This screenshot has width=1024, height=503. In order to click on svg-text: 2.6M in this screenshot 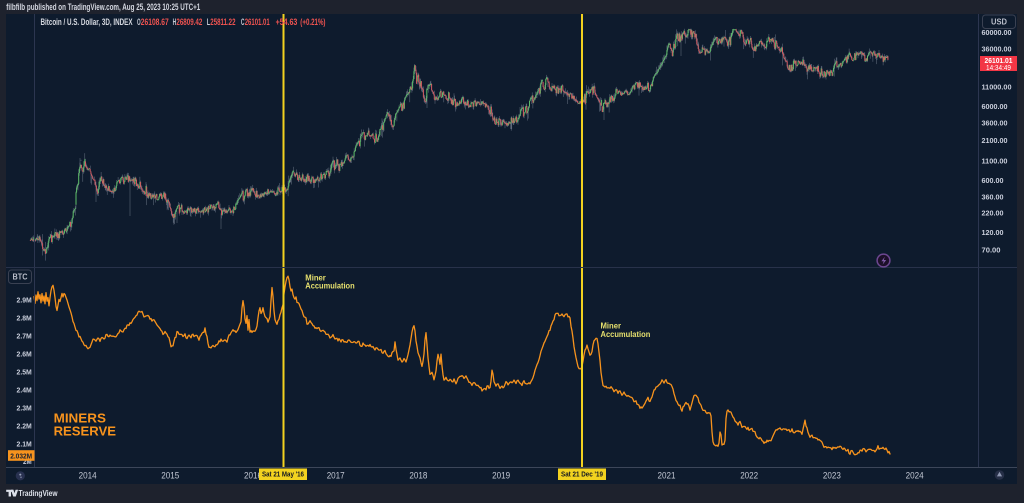, I will do `click(24, 354)`.